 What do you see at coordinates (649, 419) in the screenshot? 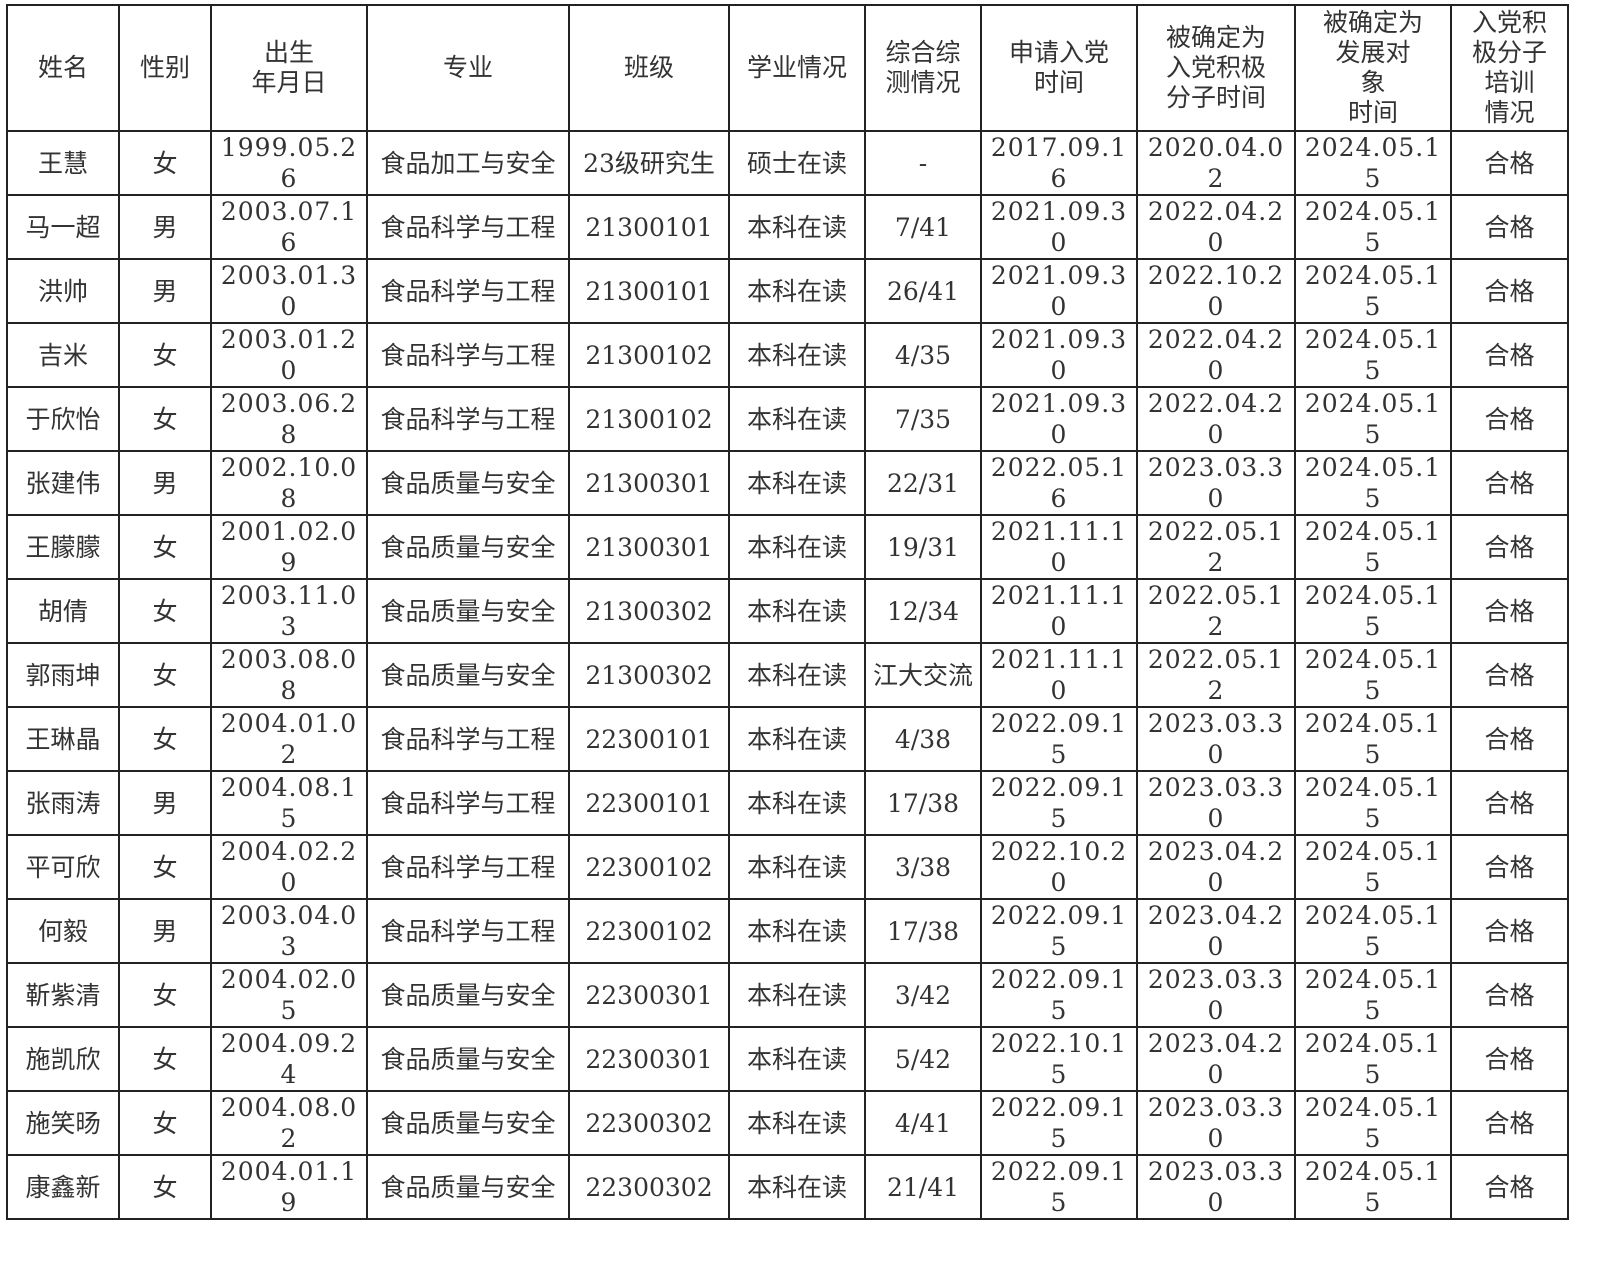
I see `cell-class: 21300102` at bounding box center [649, 419].